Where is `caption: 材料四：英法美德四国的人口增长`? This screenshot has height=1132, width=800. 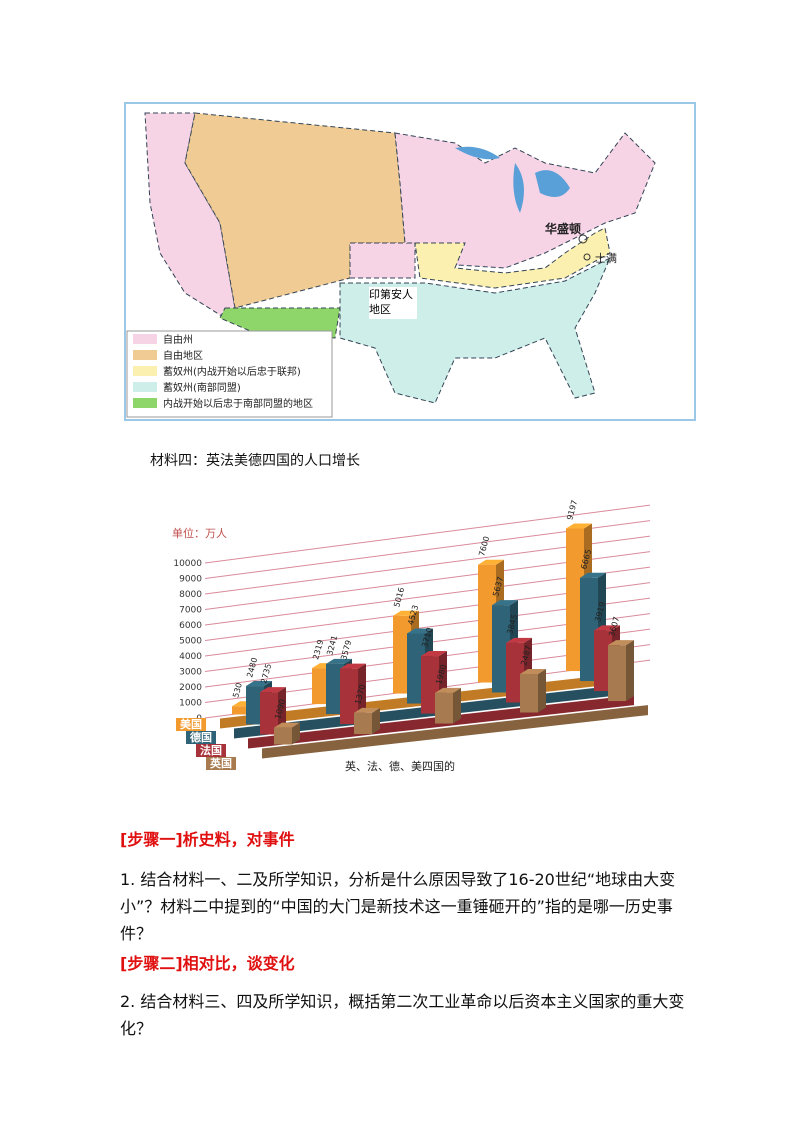 caption: 材料四：英法美德四国的人口增长 is located at coordinates (255, 460).